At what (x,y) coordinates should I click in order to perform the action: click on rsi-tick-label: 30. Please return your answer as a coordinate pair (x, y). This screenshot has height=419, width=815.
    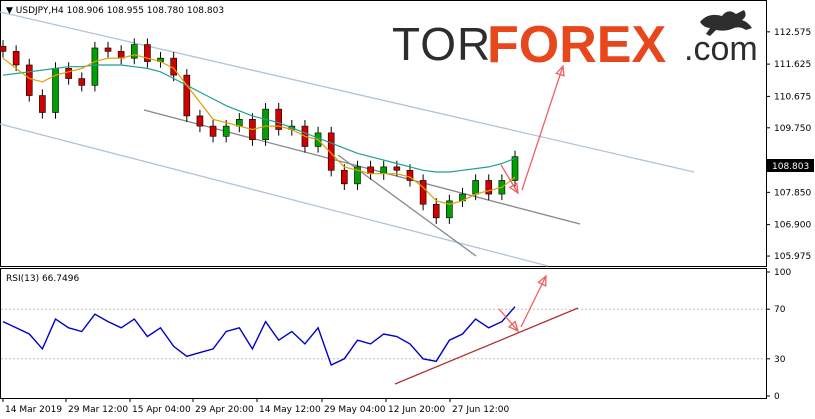
    Looking at the image, I should click on (780, 360).